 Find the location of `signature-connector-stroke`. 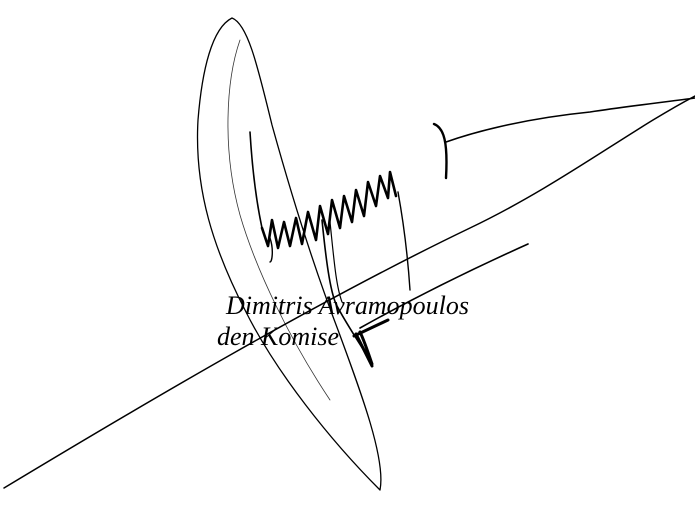

signature-connector-stroke is located at coordinates (271, 250).